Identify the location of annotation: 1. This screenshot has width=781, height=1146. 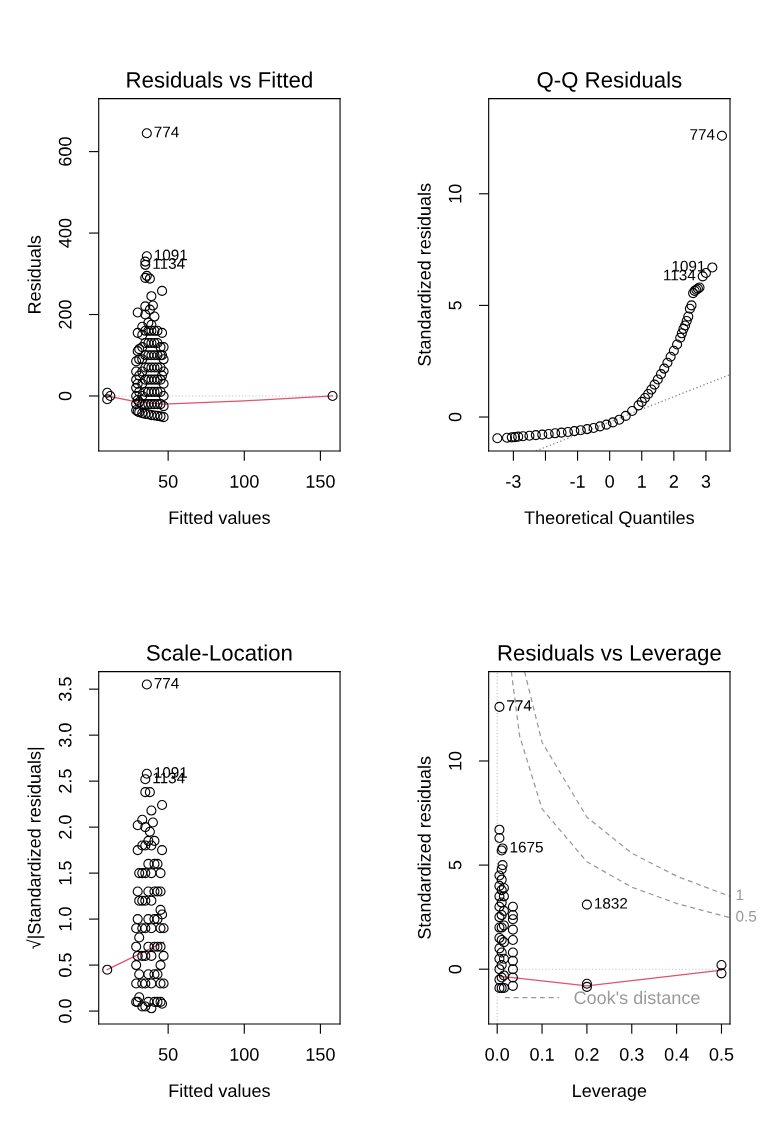
(740, 895).